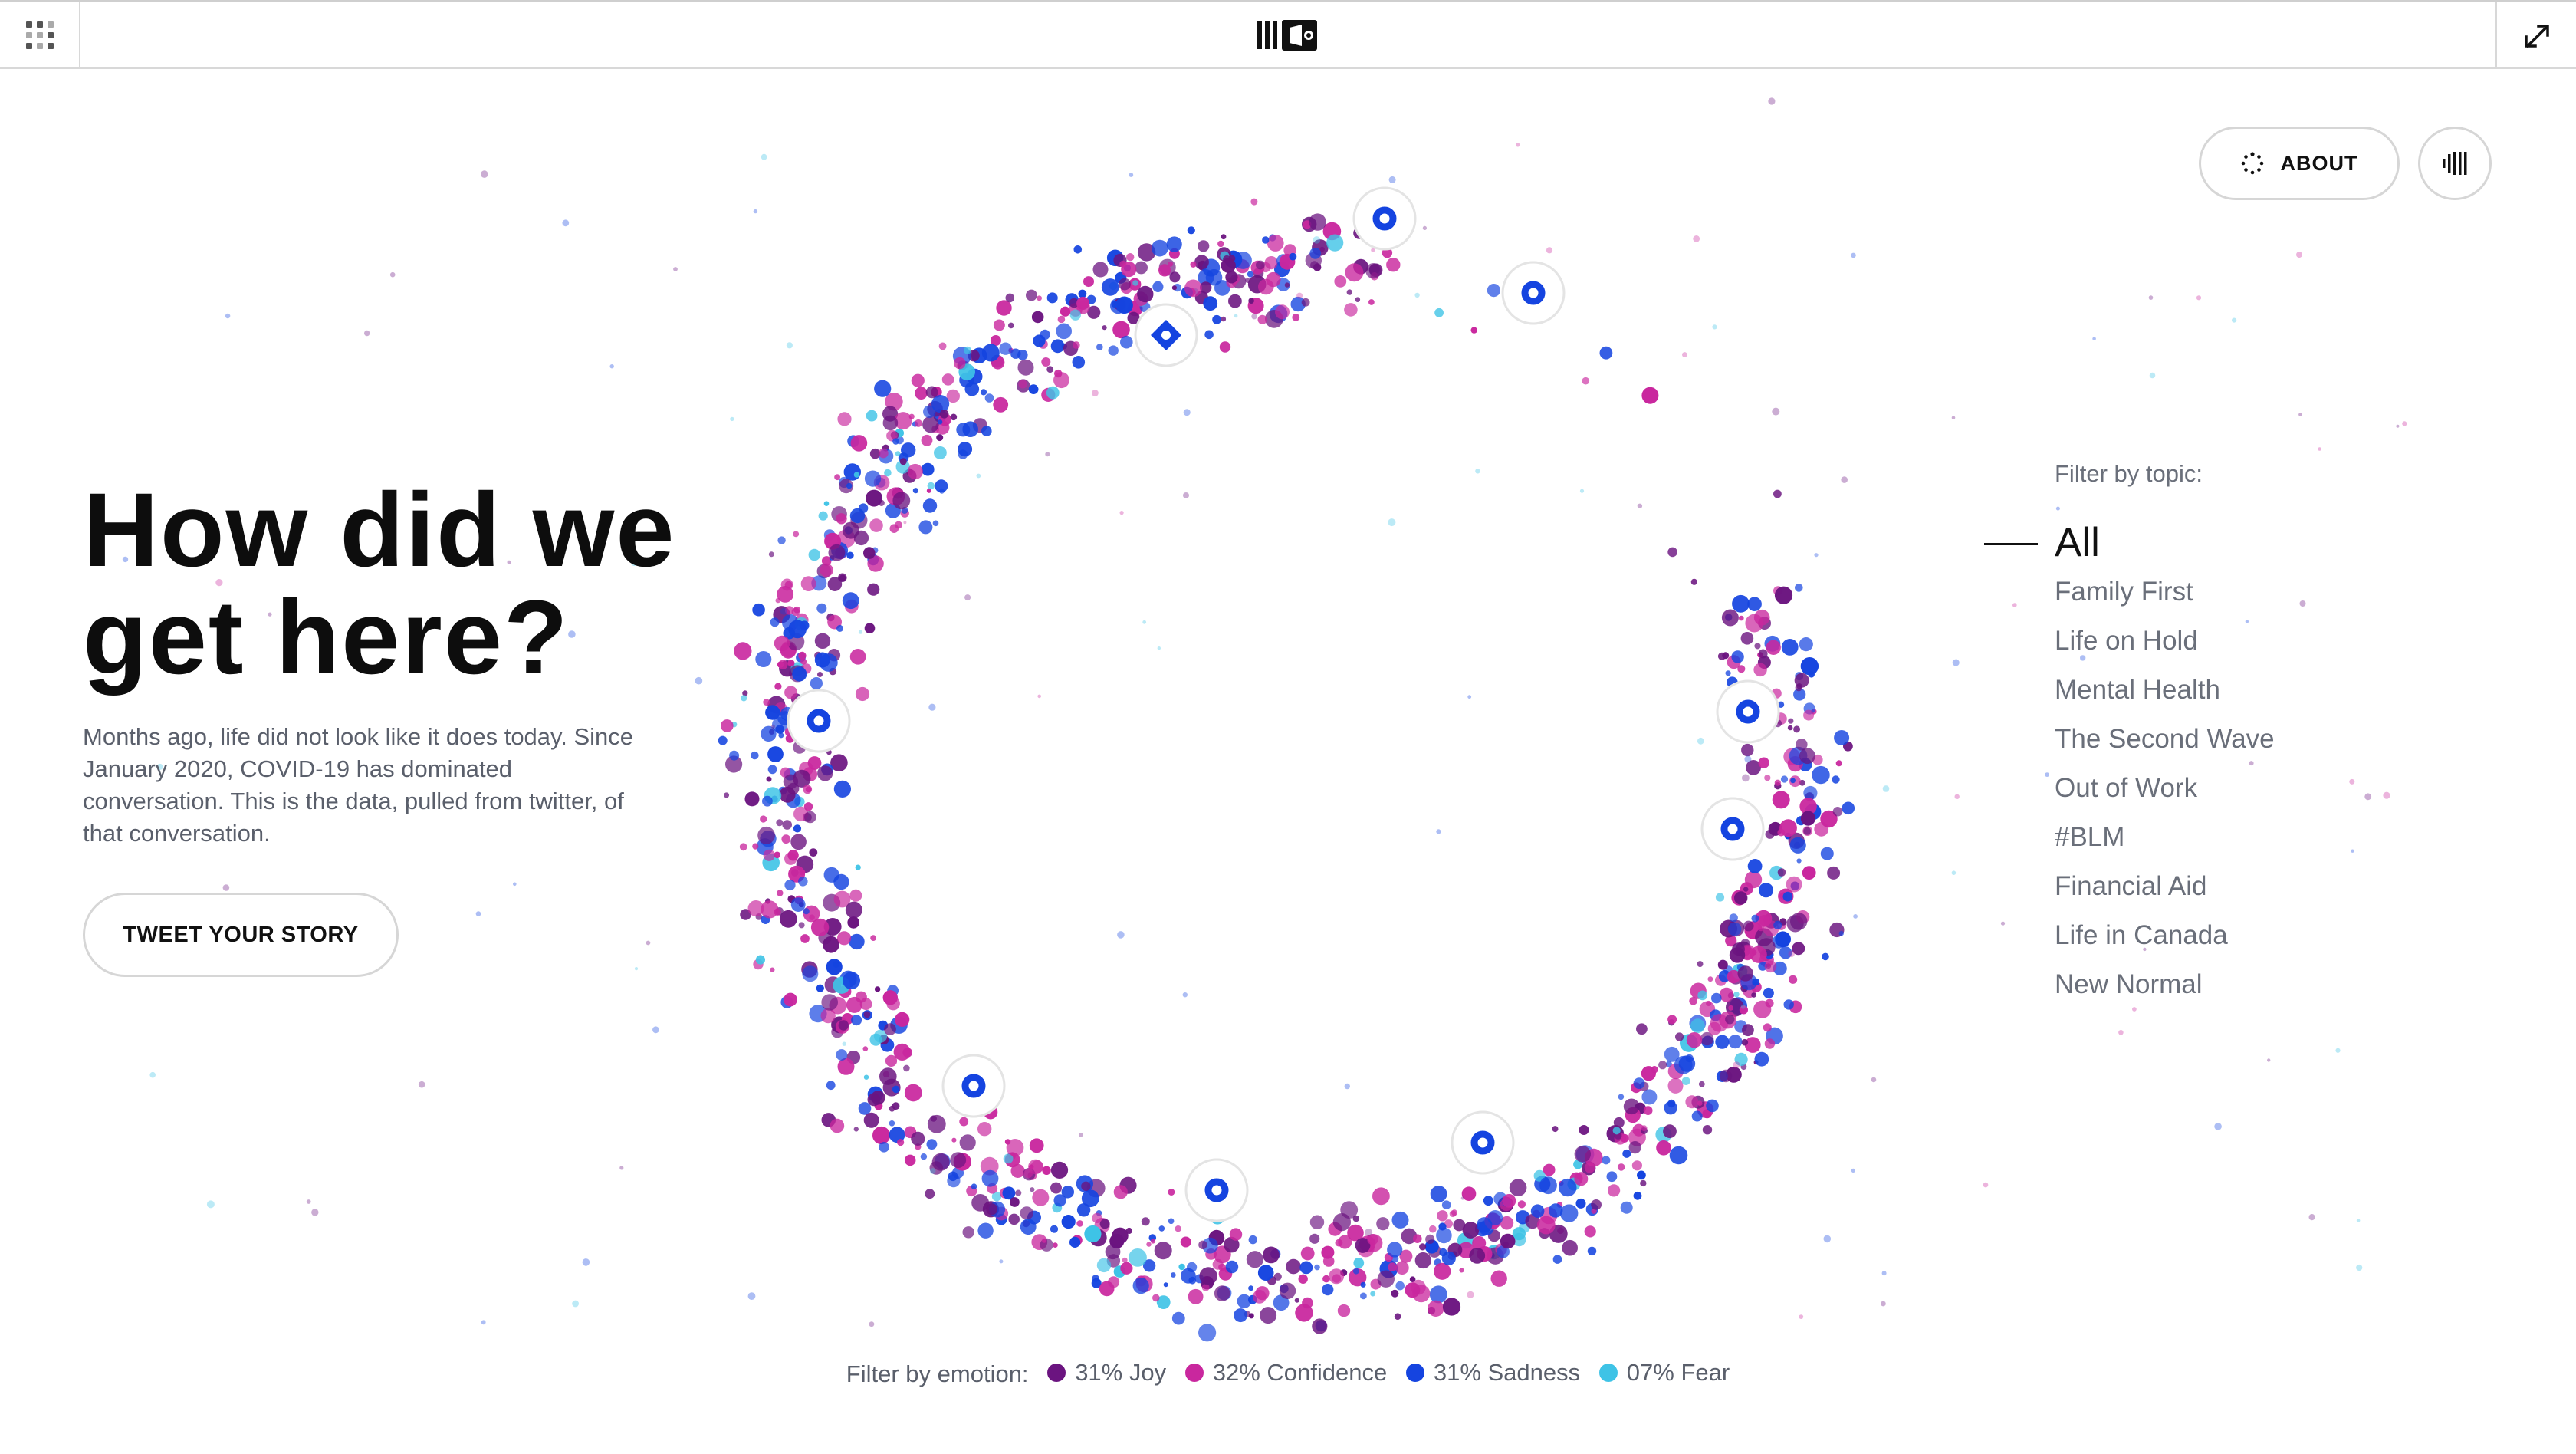 The image size is (2576, 1454). Describe the element at coordinates (2126, 641) in the screenshot. I see `topic-life-on-hold: Life on Hold` at that location.